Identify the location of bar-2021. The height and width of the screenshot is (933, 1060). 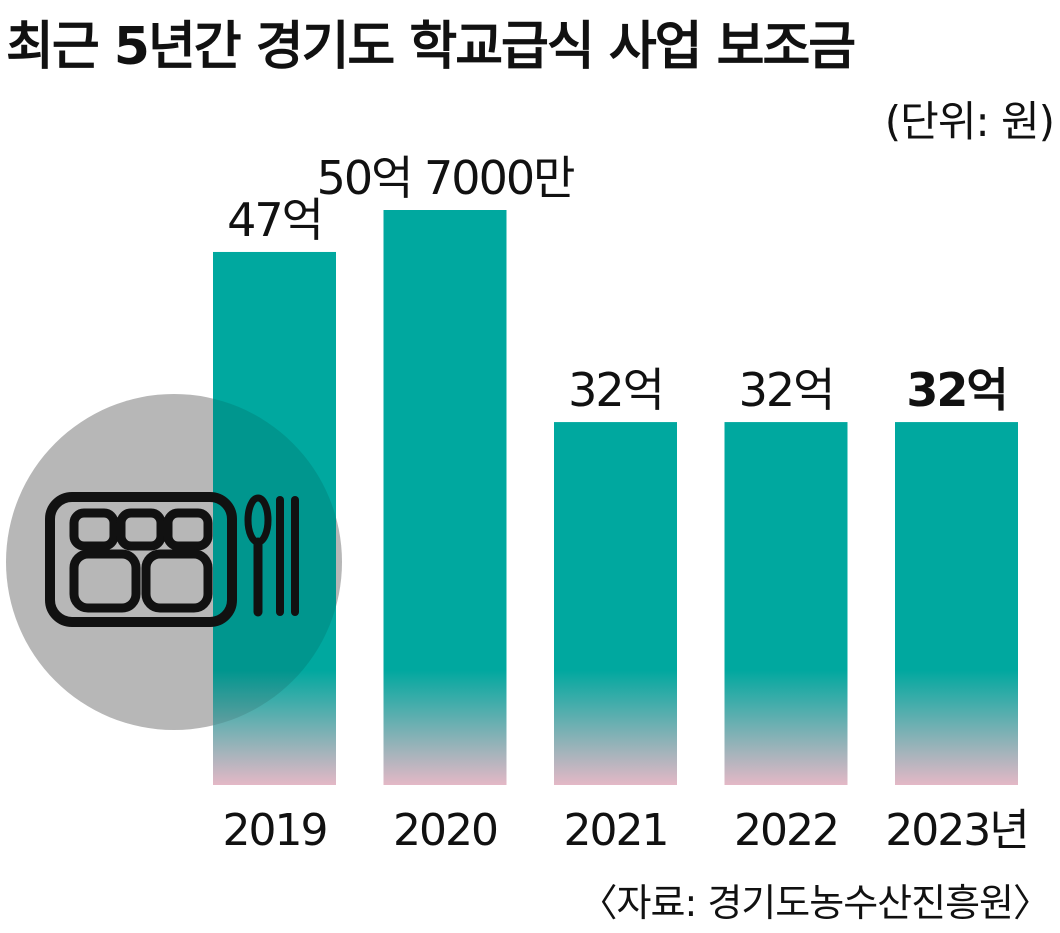
(615, 603).